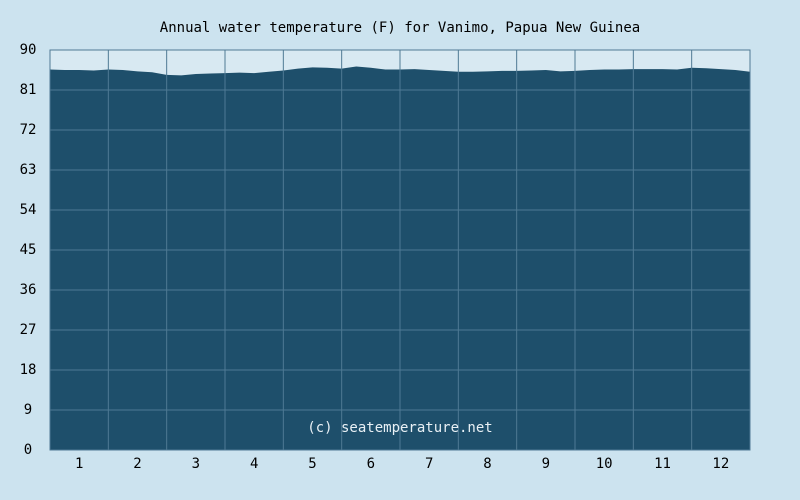 The width and height of the screenshot is (800, 500). Describe the element at coordinates (196, 464) in the screenshot. I see `x-tick-label: 3` at that location.